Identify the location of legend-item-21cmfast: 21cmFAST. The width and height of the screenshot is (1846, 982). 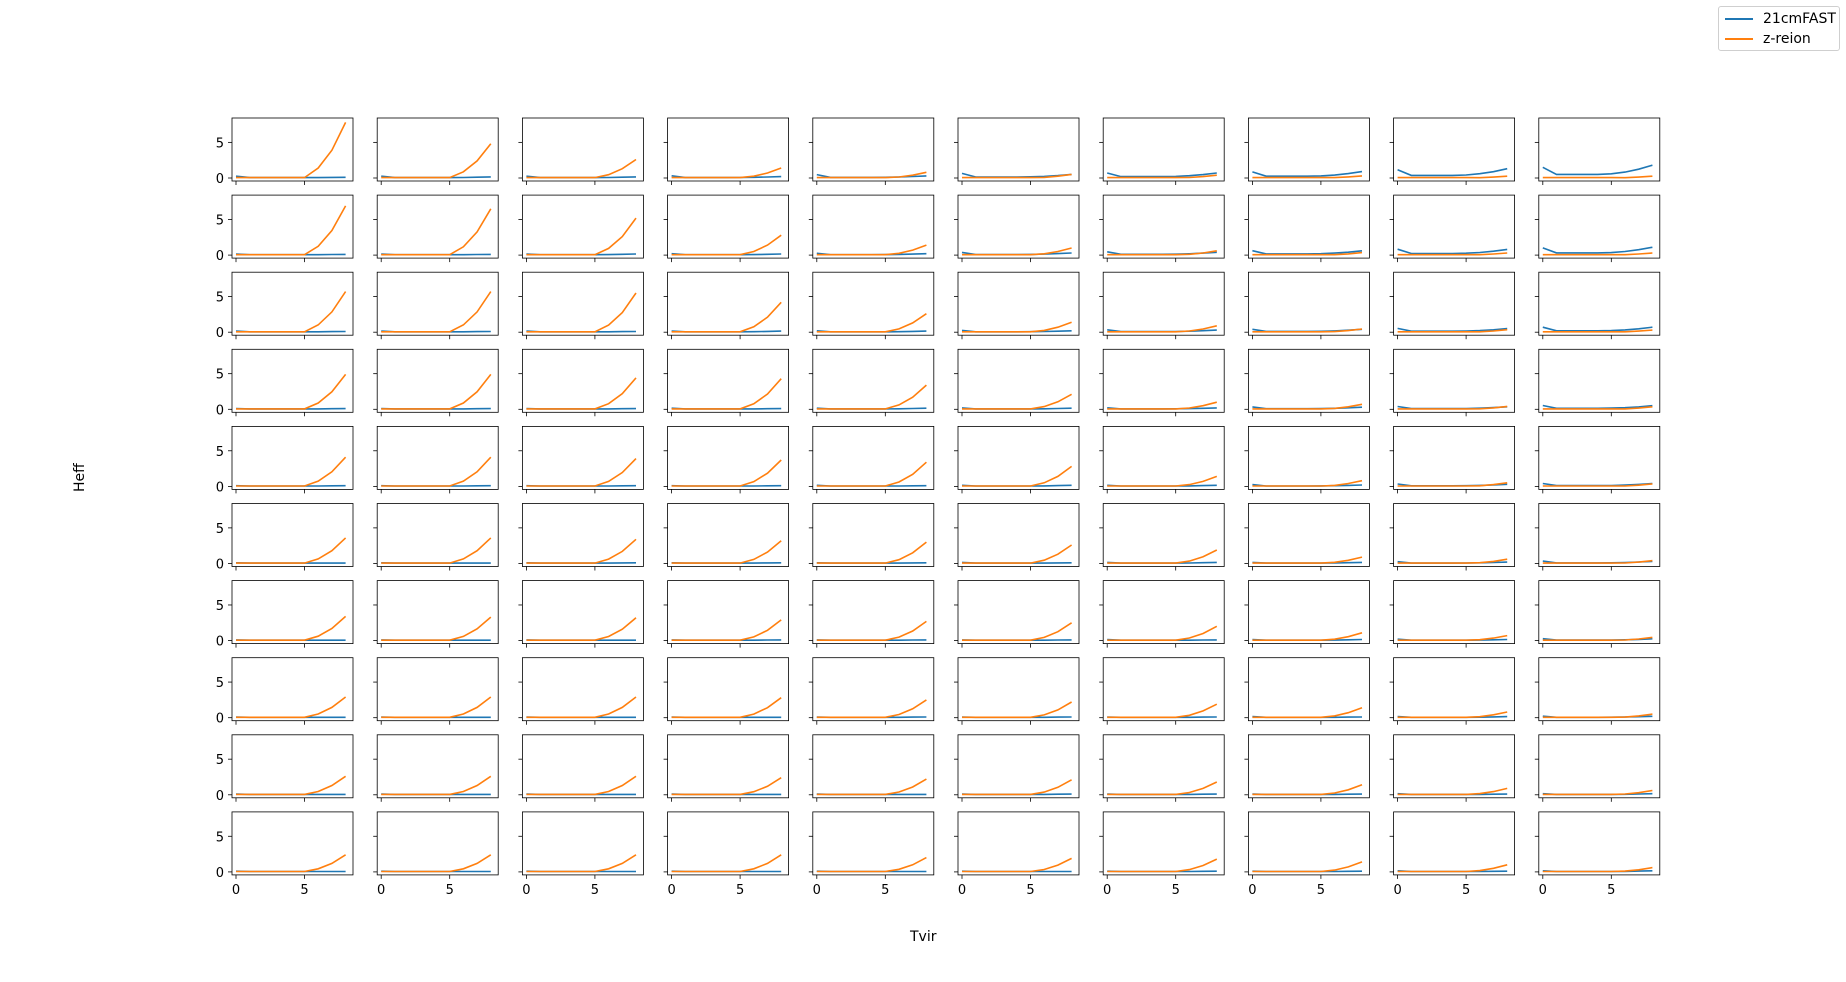
(1780, 19).